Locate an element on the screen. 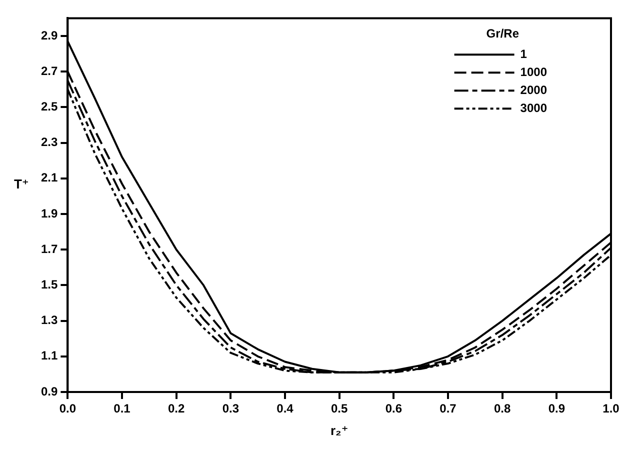  y-tick-label: 2.7 is located at coordinates (49, 71).